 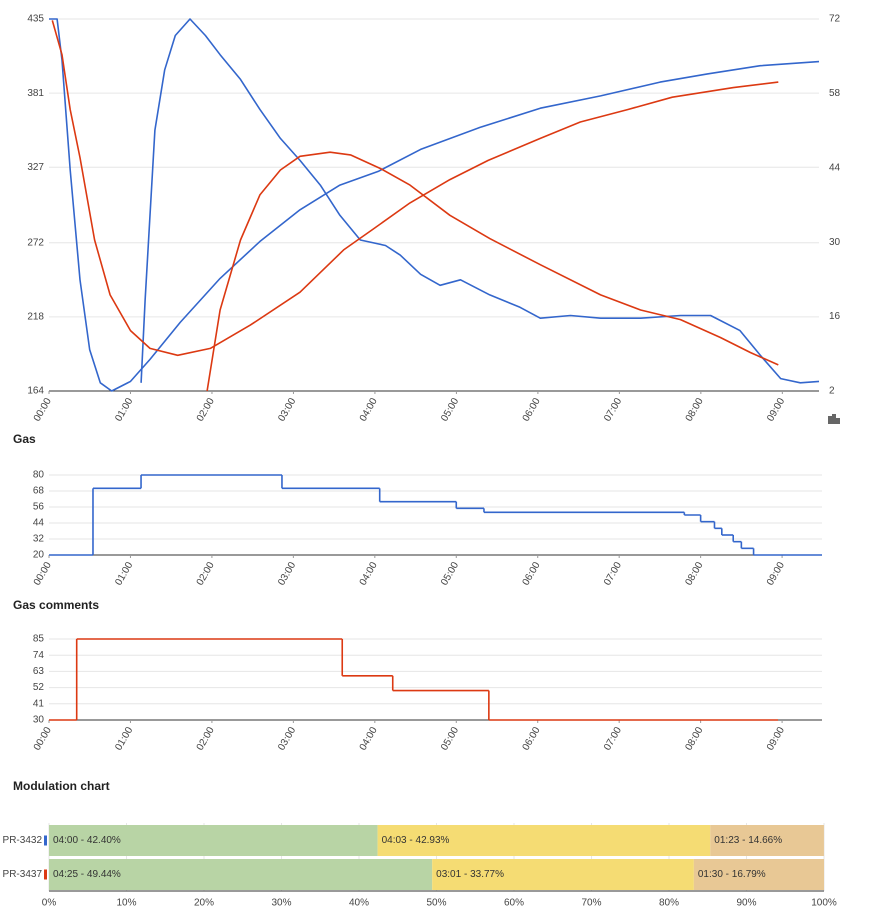 I want to click on y-tick-label: 20, so click(x=39, y=555).